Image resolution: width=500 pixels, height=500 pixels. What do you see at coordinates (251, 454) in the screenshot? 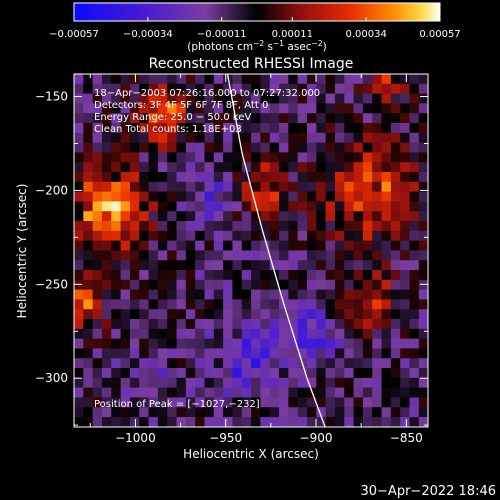
I see `x-axis-label: Heliocentric X (arcsec)` at bounding box center [251, 454].